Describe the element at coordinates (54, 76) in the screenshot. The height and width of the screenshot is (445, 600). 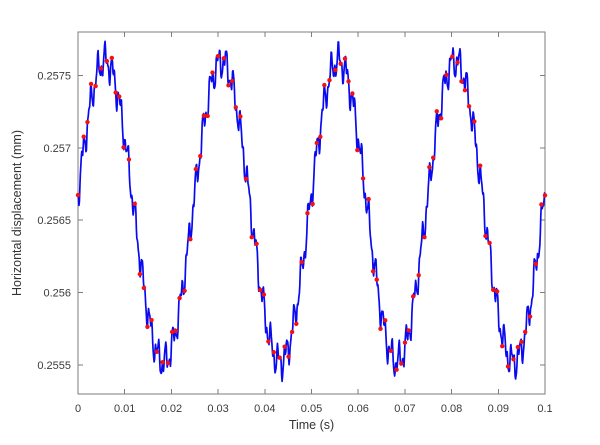
I see `y-tick-label: 0.2575` at that location.